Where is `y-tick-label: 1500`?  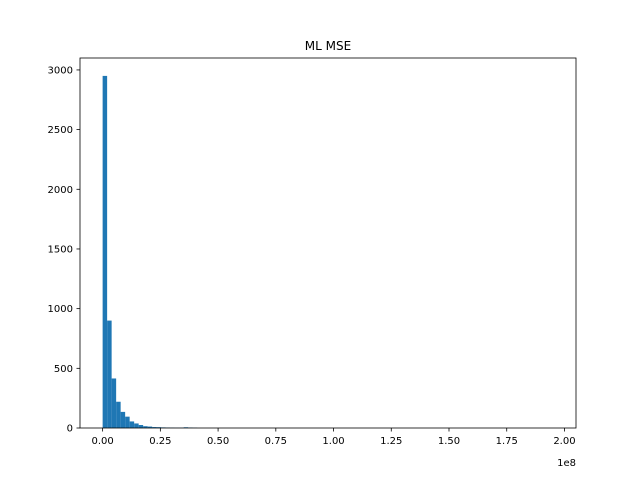
y-tick-label: 1500 is located at coordinates (60, 249).